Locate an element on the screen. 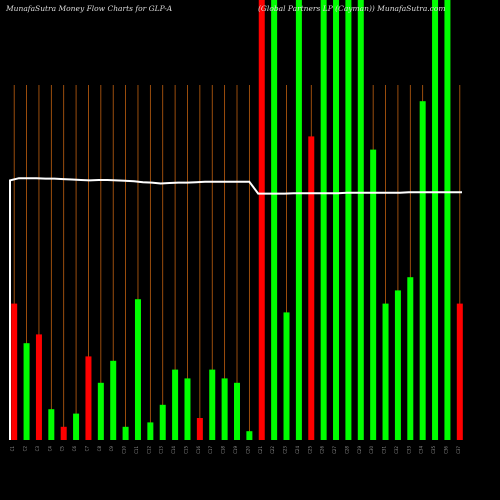 The width and height of the screenshot is (500, 500). x-tick-label: C13 is located at coordinates (161, 450).